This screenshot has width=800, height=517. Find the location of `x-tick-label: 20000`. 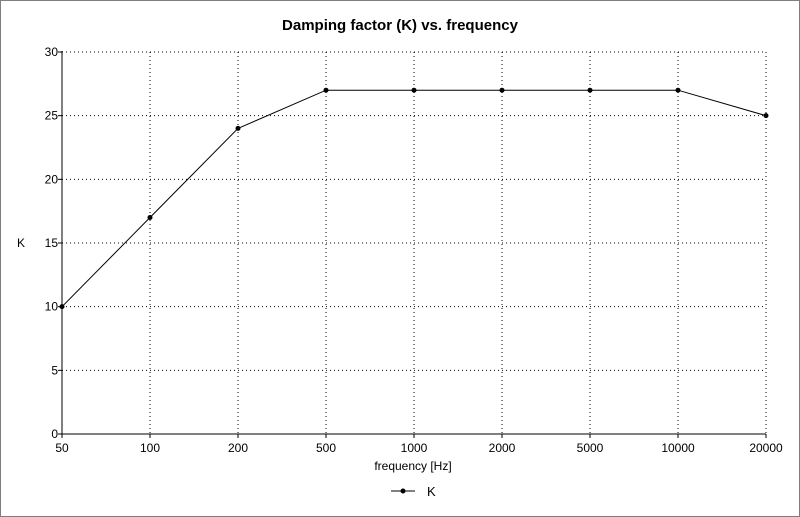

x-tick-label: 20000 is located at coordinates (766, 448).